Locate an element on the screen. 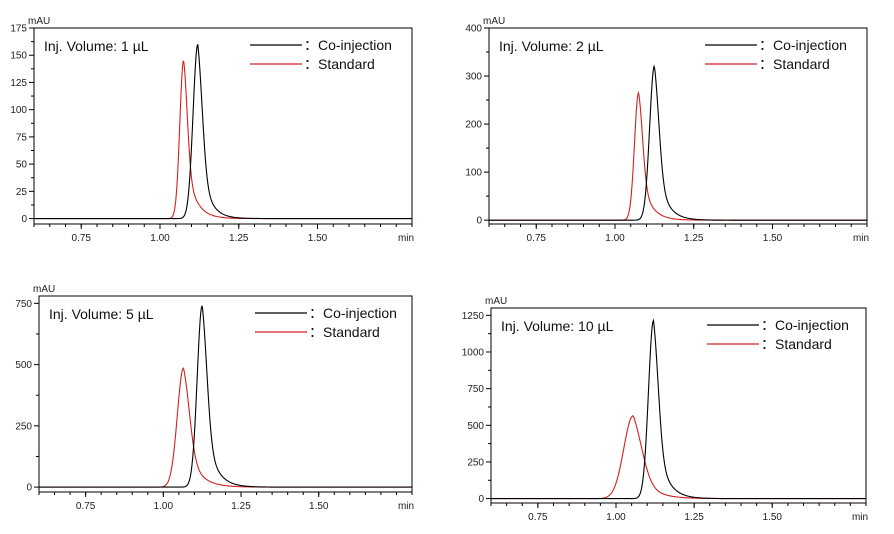  y-tick-label: 25 is located at coordinates (22, 192).